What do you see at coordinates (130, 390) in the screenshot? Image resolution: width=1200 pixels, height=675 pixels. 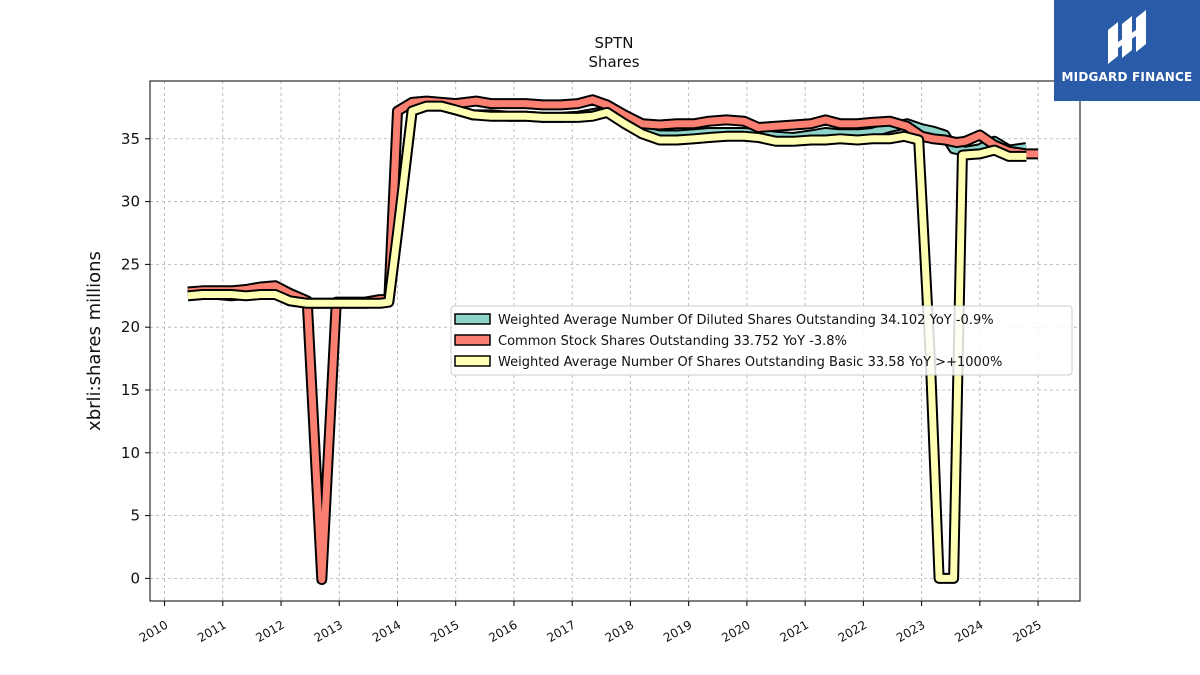 I see `y-tick-label: 15` at bounding box center [130, 390].